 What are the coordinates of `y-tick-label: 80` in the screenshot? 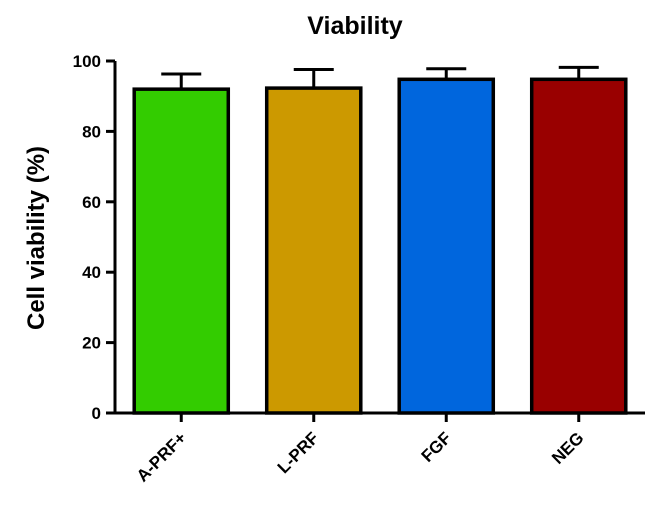 It's located at (91, 131).